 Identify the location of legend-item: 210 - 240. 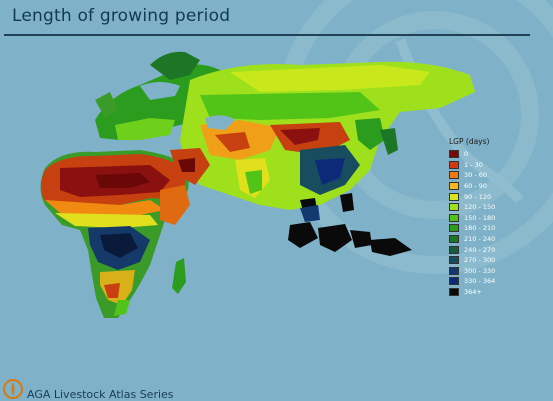
(484, 239).